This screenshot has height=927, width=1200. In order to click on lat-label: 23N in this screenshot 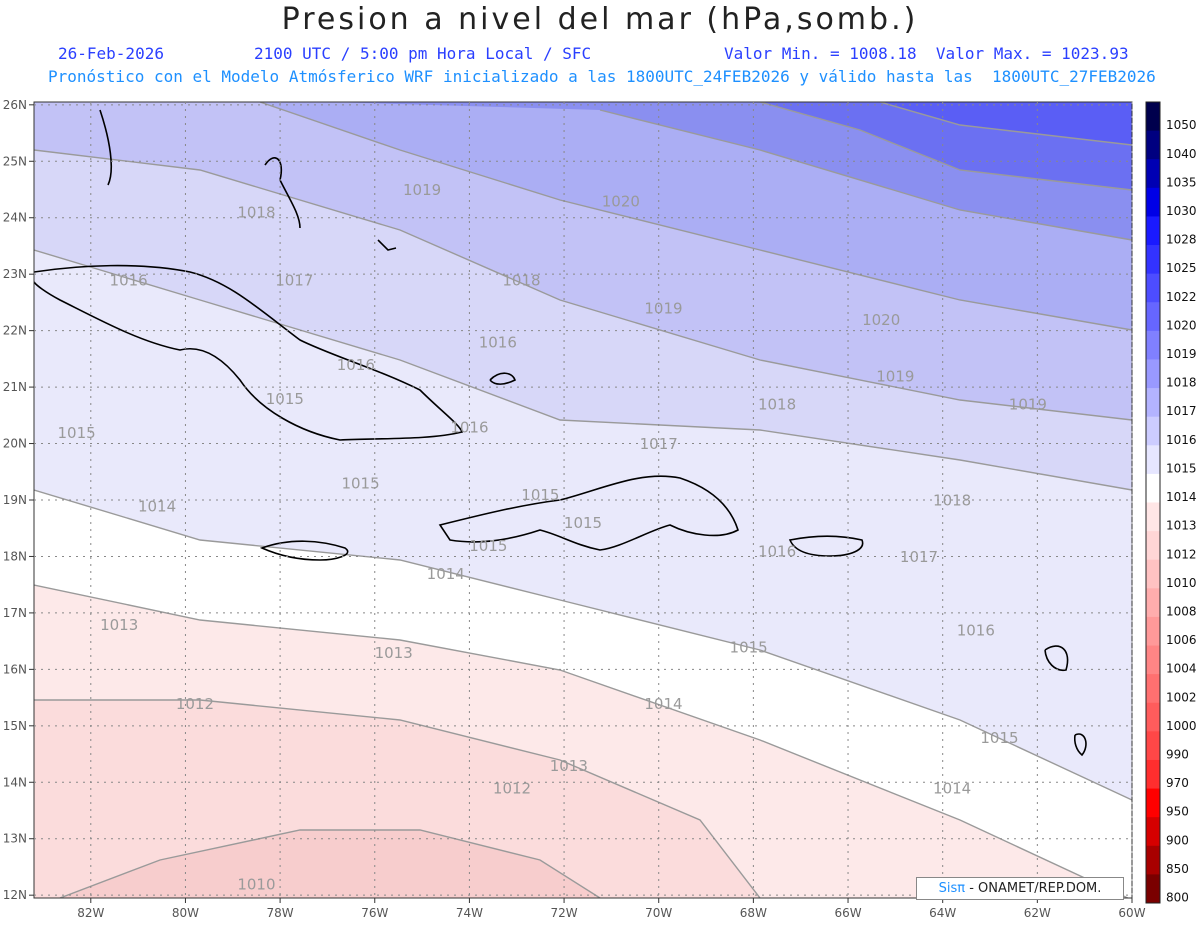, I will do `click(15, 274)`.